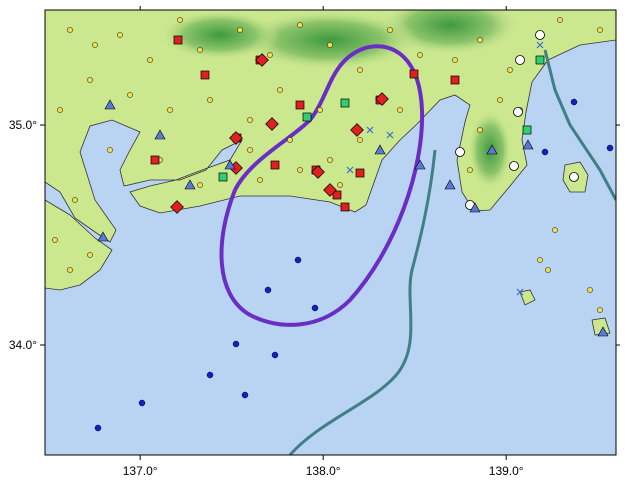 Image resolution: width=633 pixels, height=500 pixels. What do you see at coordinates (23, 125) in the screenshot?
I see `y-tick-label: 35.0°` at bounding box center [23, 125].